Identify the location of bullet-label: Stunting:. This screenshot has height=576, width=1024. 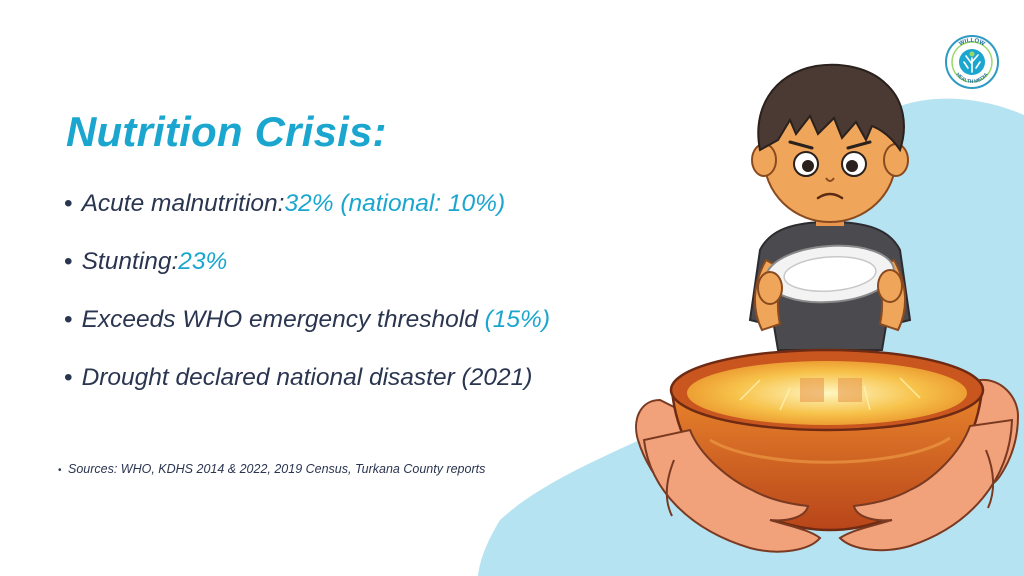
(130, 261).